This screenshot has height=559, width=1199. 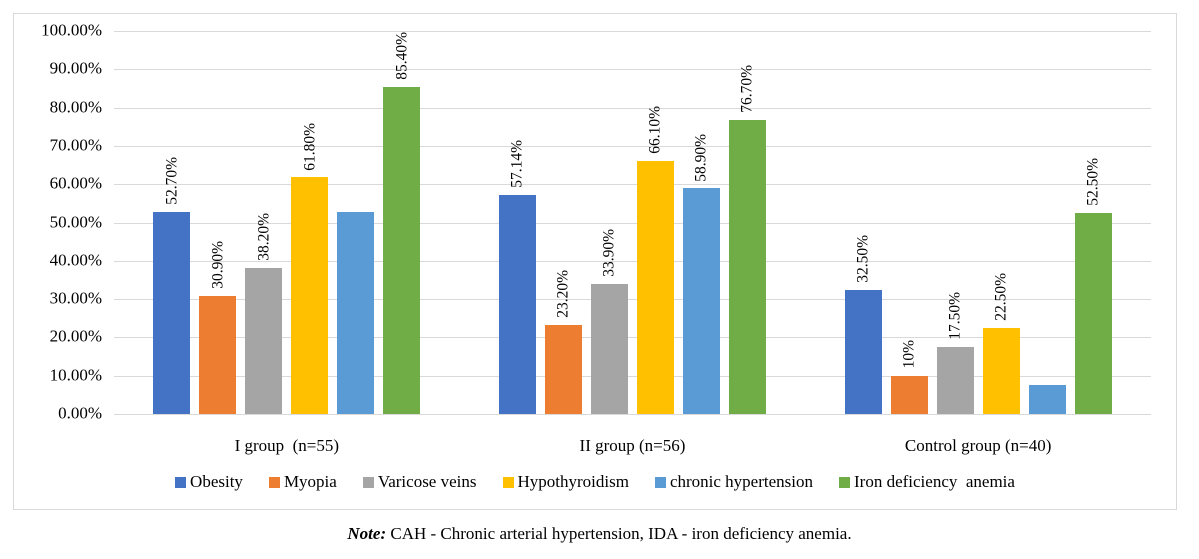 What do you see at coordinates (563, 342) in the screenshot?
I see `bar-myopia: 23.20%` at bounding box center [563, 342].